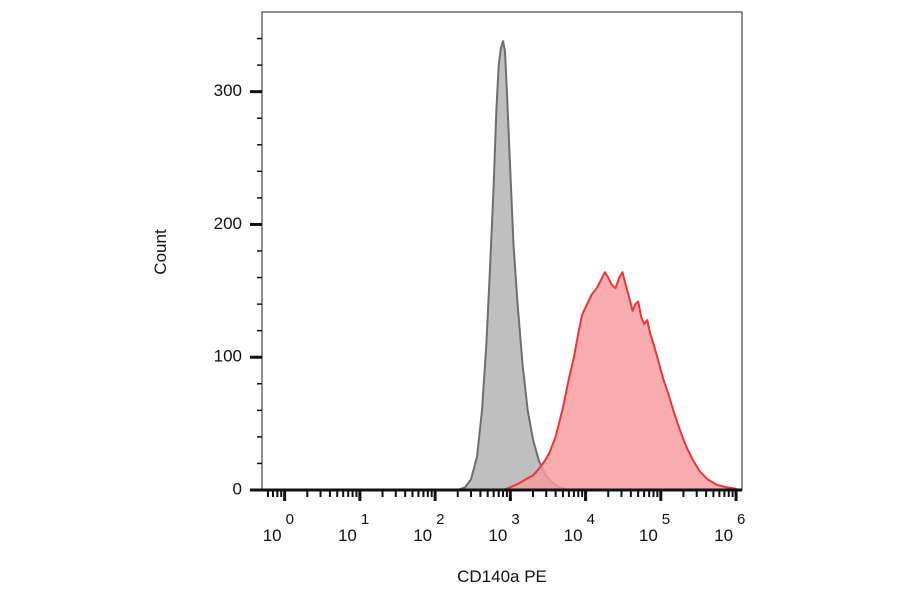 The height and width of the screenshot is (594, 900). I want to click on x-tick-exponent: 2, so click(440, 519).